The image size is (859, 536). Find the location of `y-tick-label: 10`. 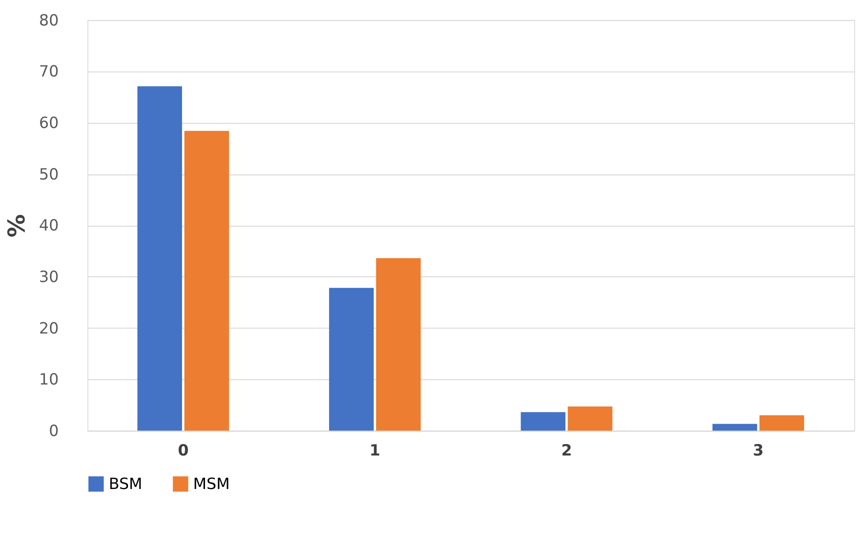

y-tick-label: 10 is located at coordinates (48, 379).